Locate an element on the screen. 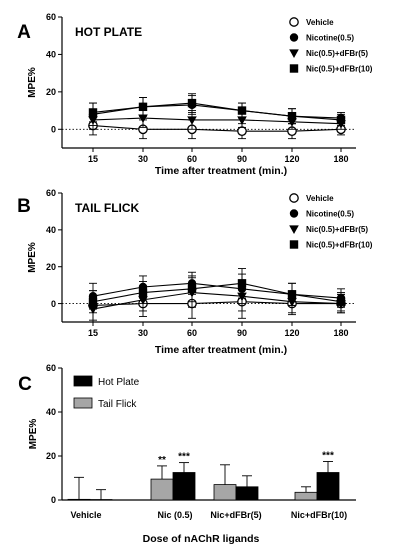 The image size is (411, 550). series-filled-circle is located at coordinates (217, 110).